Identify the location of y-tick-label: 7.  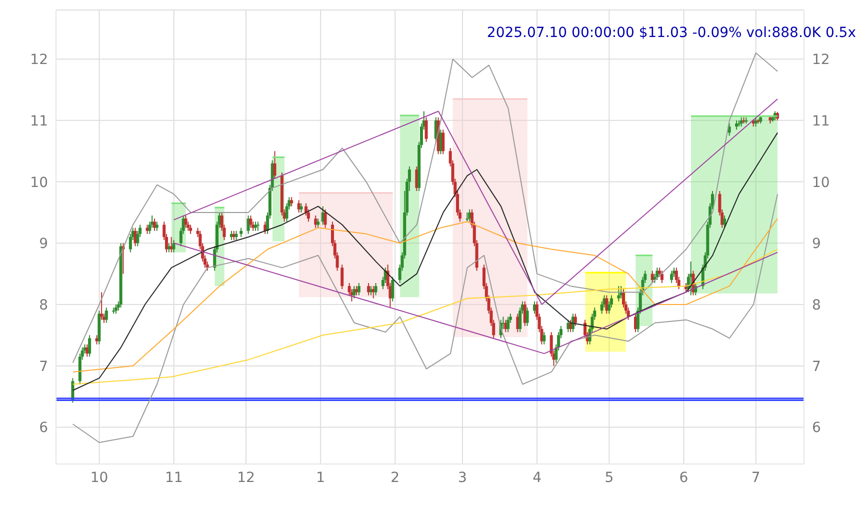
(43, 366).